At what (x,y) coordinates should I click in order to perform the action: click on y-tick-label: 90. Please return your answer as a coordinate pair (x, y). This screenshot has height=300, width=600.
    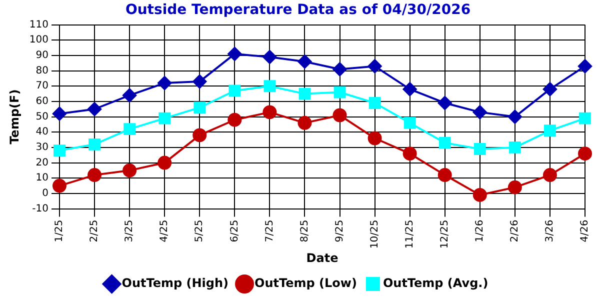
    Looking at the image, I should click on (42, 56).